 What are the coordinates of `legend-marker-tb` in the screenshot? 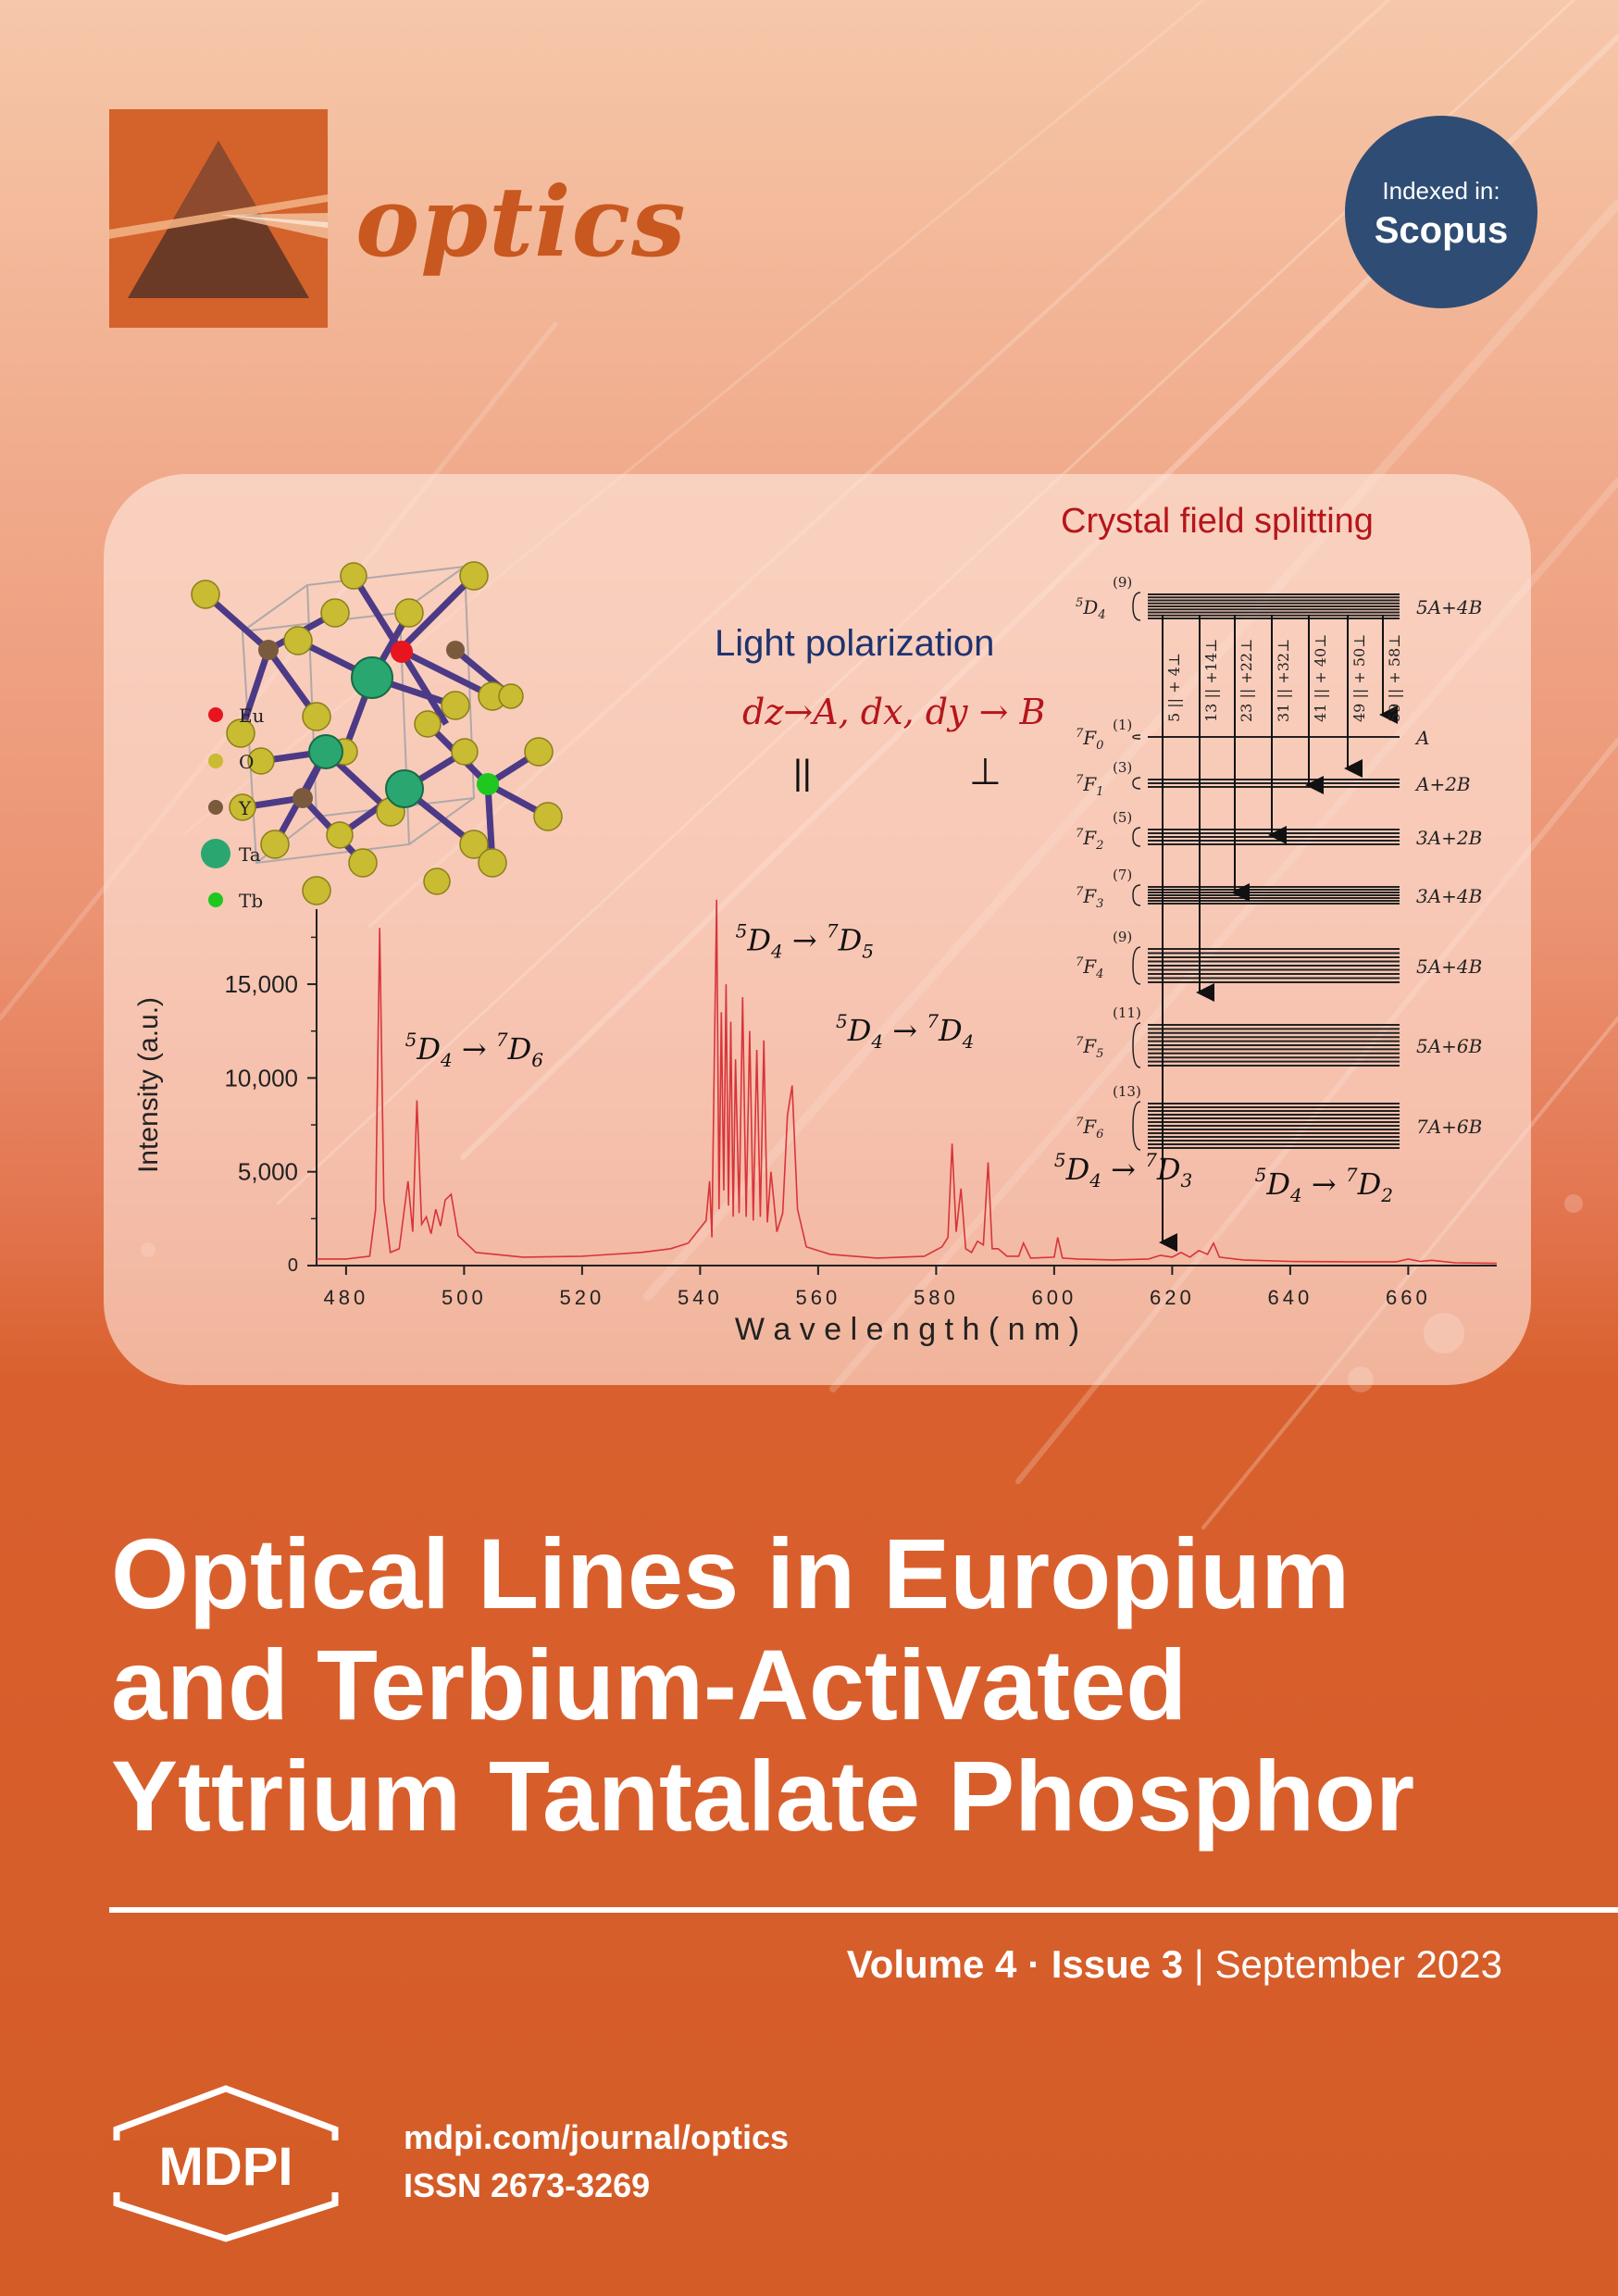 It's located at (215, 899).